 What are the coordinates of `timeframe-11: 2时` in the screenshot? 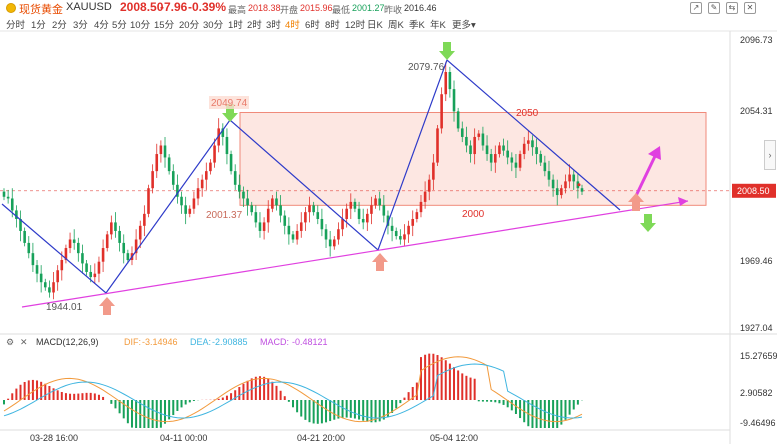 It's located at (254, 25).